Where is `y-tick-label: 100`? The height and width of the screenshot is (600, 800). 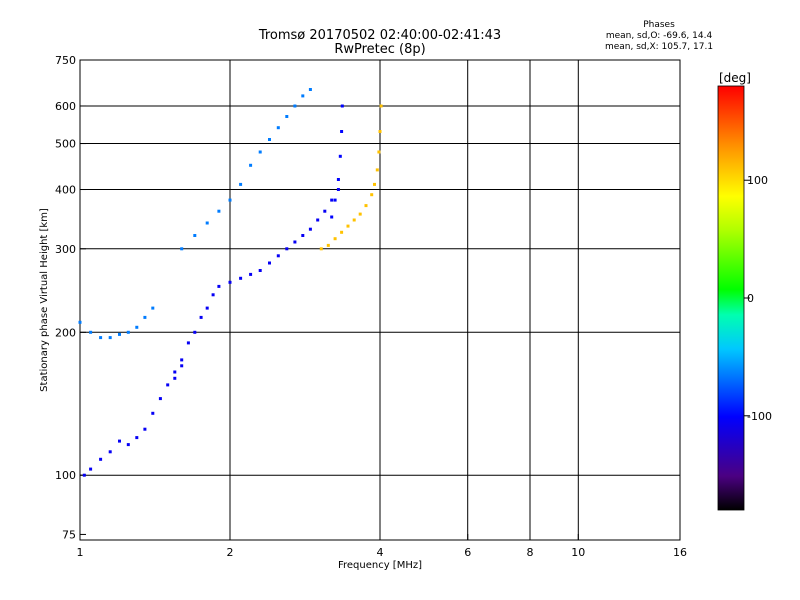 y-tick-label: 100 is located at coordinates (65, 475).